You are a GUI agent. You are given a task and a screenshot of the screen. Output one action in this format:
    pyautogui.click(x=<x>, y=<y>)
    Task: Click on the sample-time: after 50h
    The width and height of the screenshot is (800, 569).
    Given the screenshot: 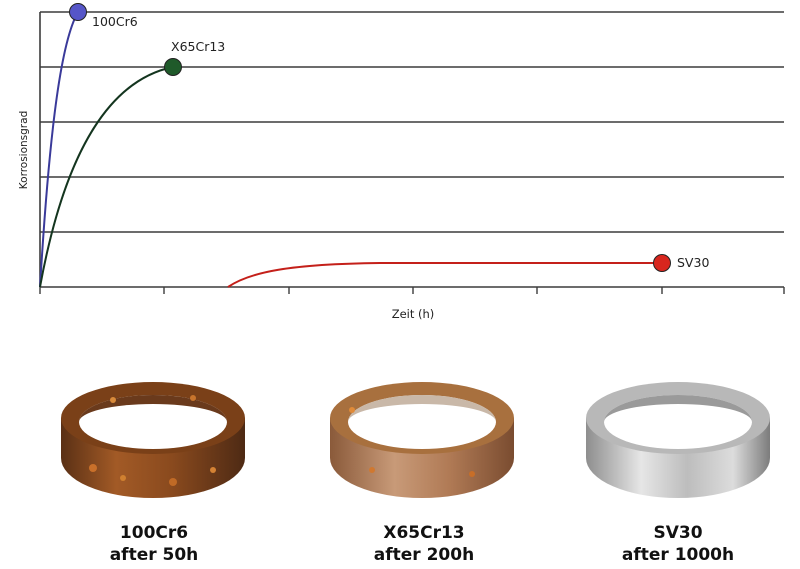 What is the action you would take?
    pyautogui.click(x=154, y=555)
    